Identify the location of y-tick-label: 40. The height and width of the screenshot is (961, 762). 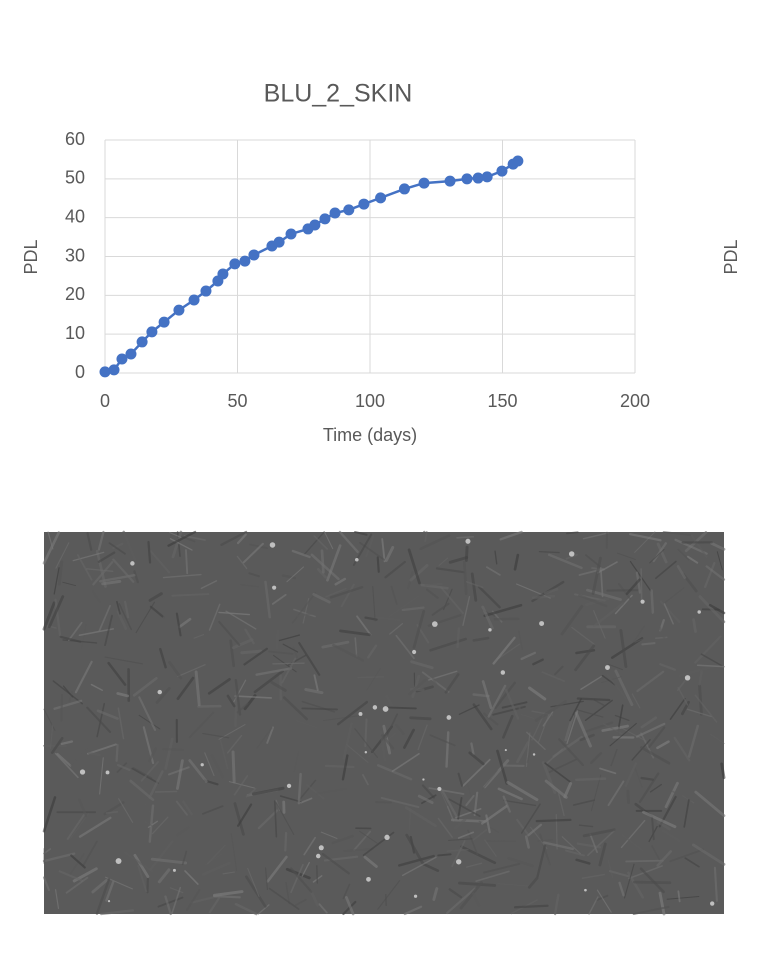
(75, 216).